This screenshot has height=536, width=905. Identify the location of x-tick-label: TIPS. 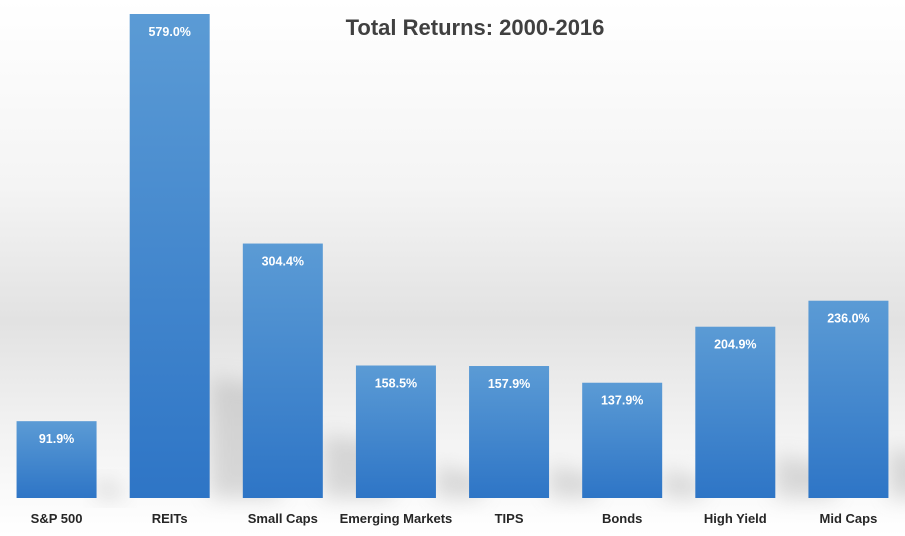
(509, 518).